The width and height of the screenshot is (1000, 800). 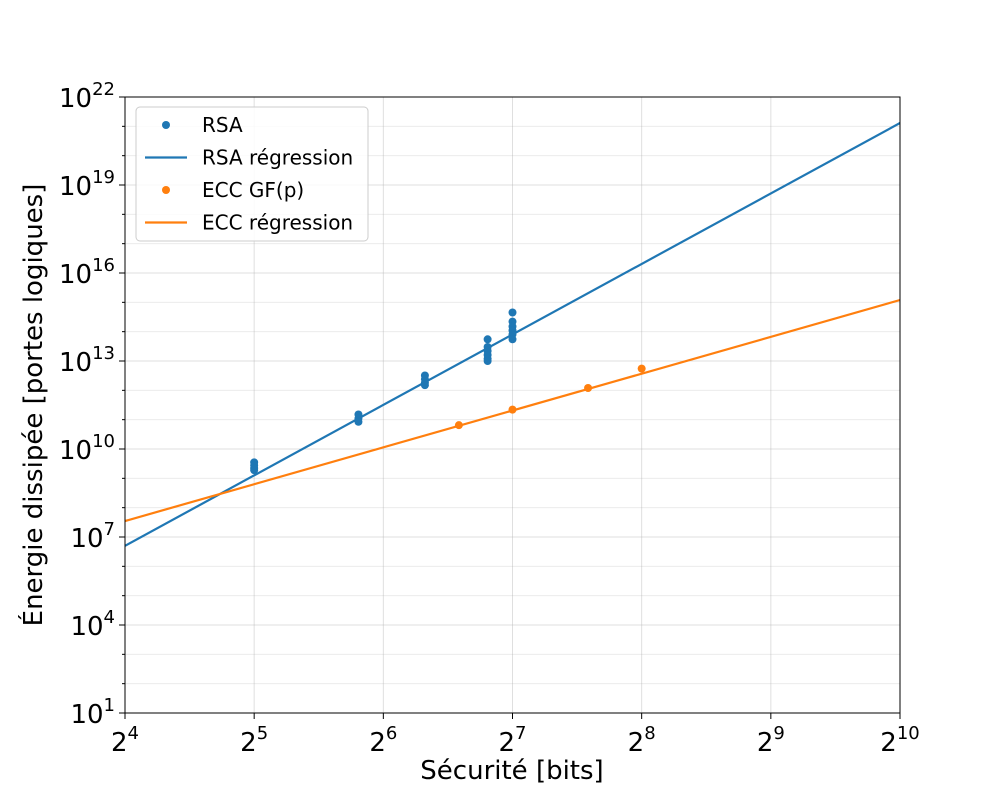 What do you see at coordinates (87, 272) in the screenshot?
I see `y-tick-label: 1016` at bounding box center [87, 272].